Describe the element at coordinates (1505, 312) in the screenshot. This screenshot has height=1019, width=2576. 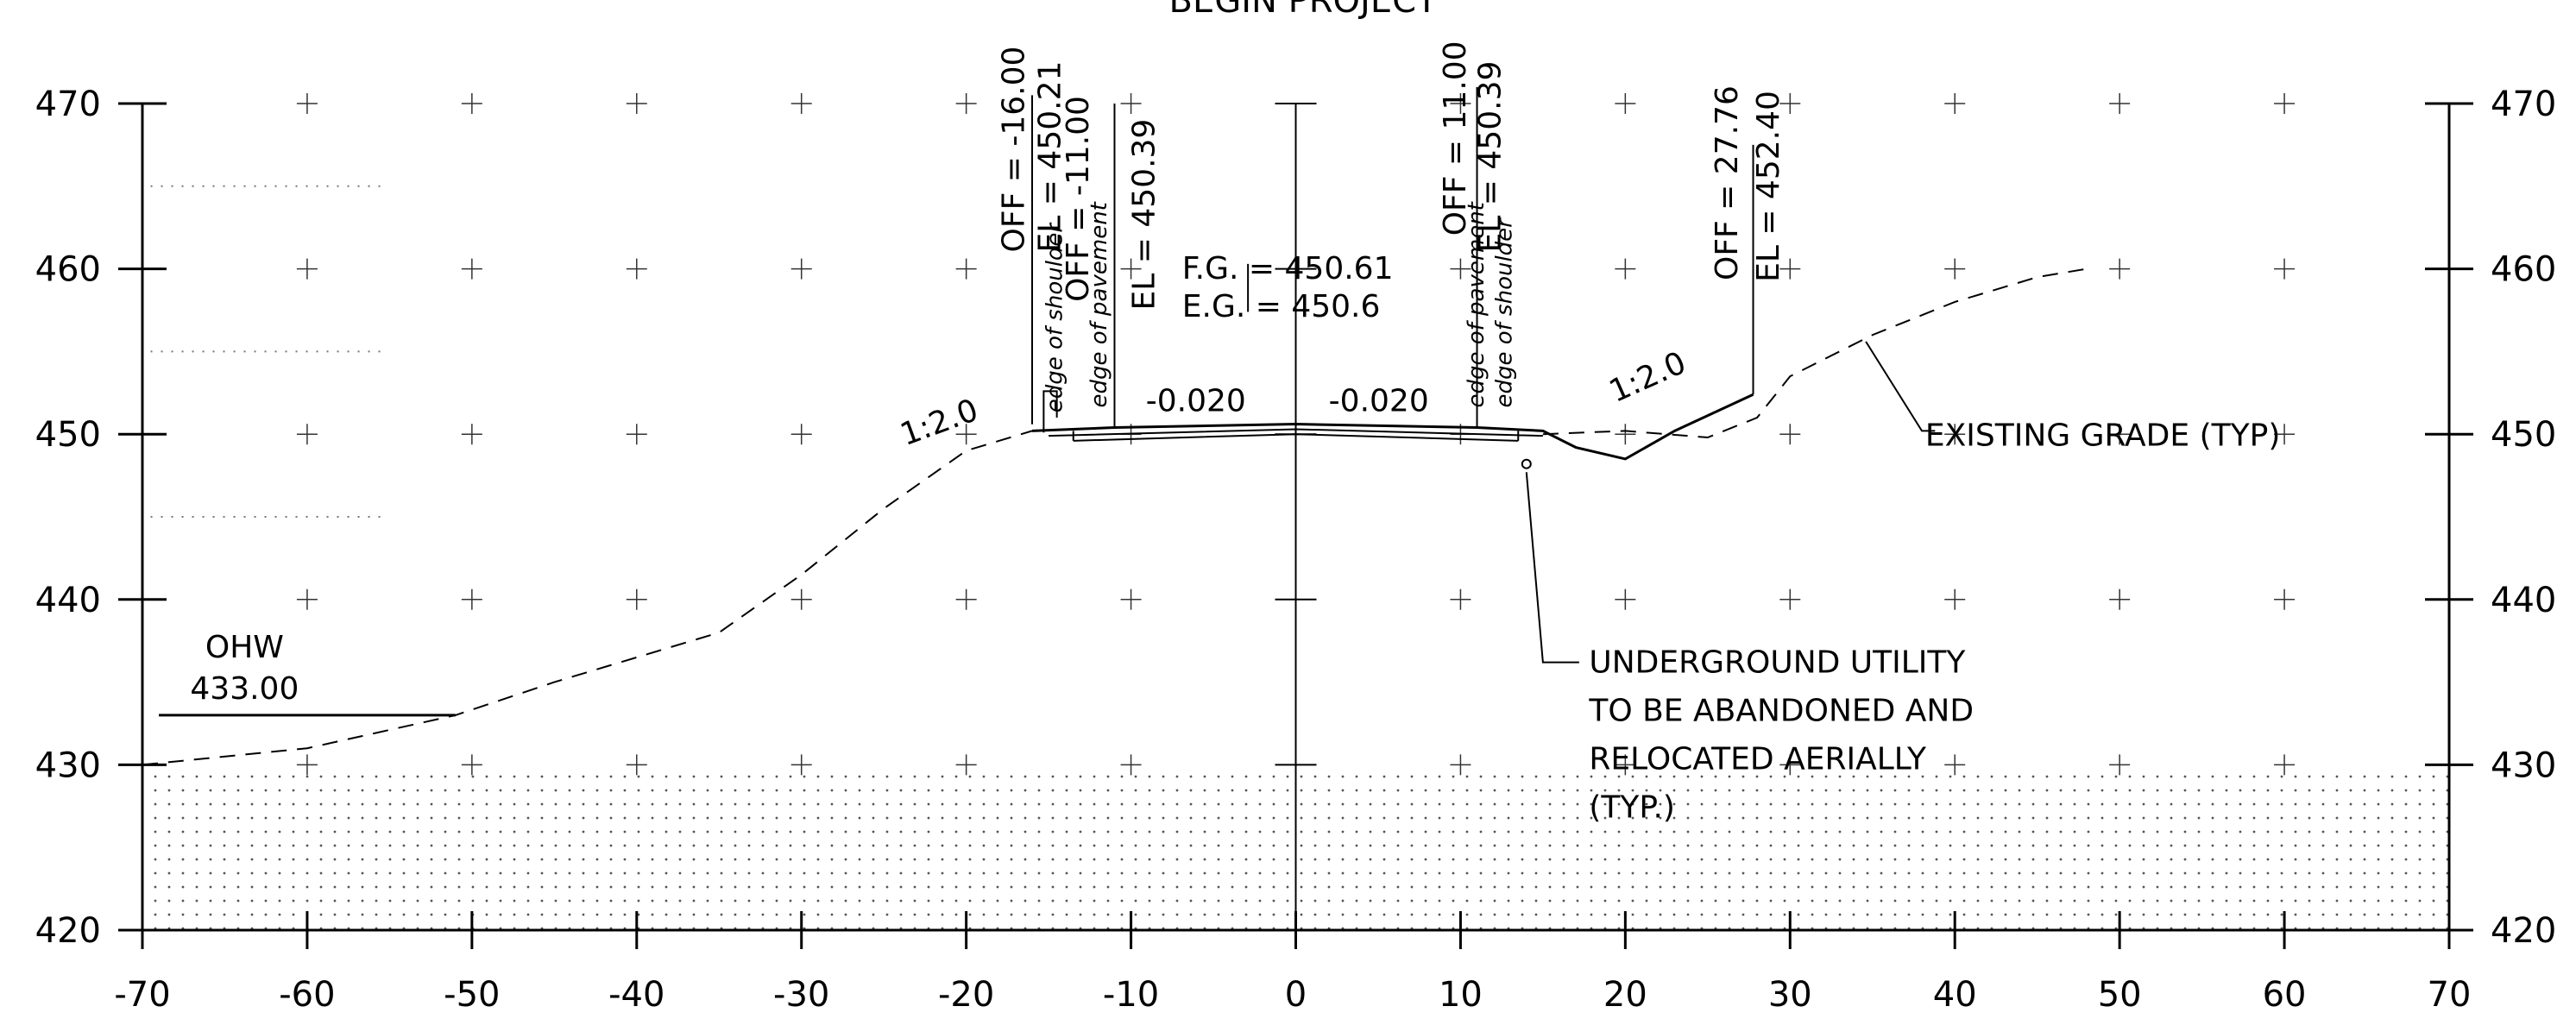
I see `edge-of-shoulder-right: edge of shoulder` at that location.